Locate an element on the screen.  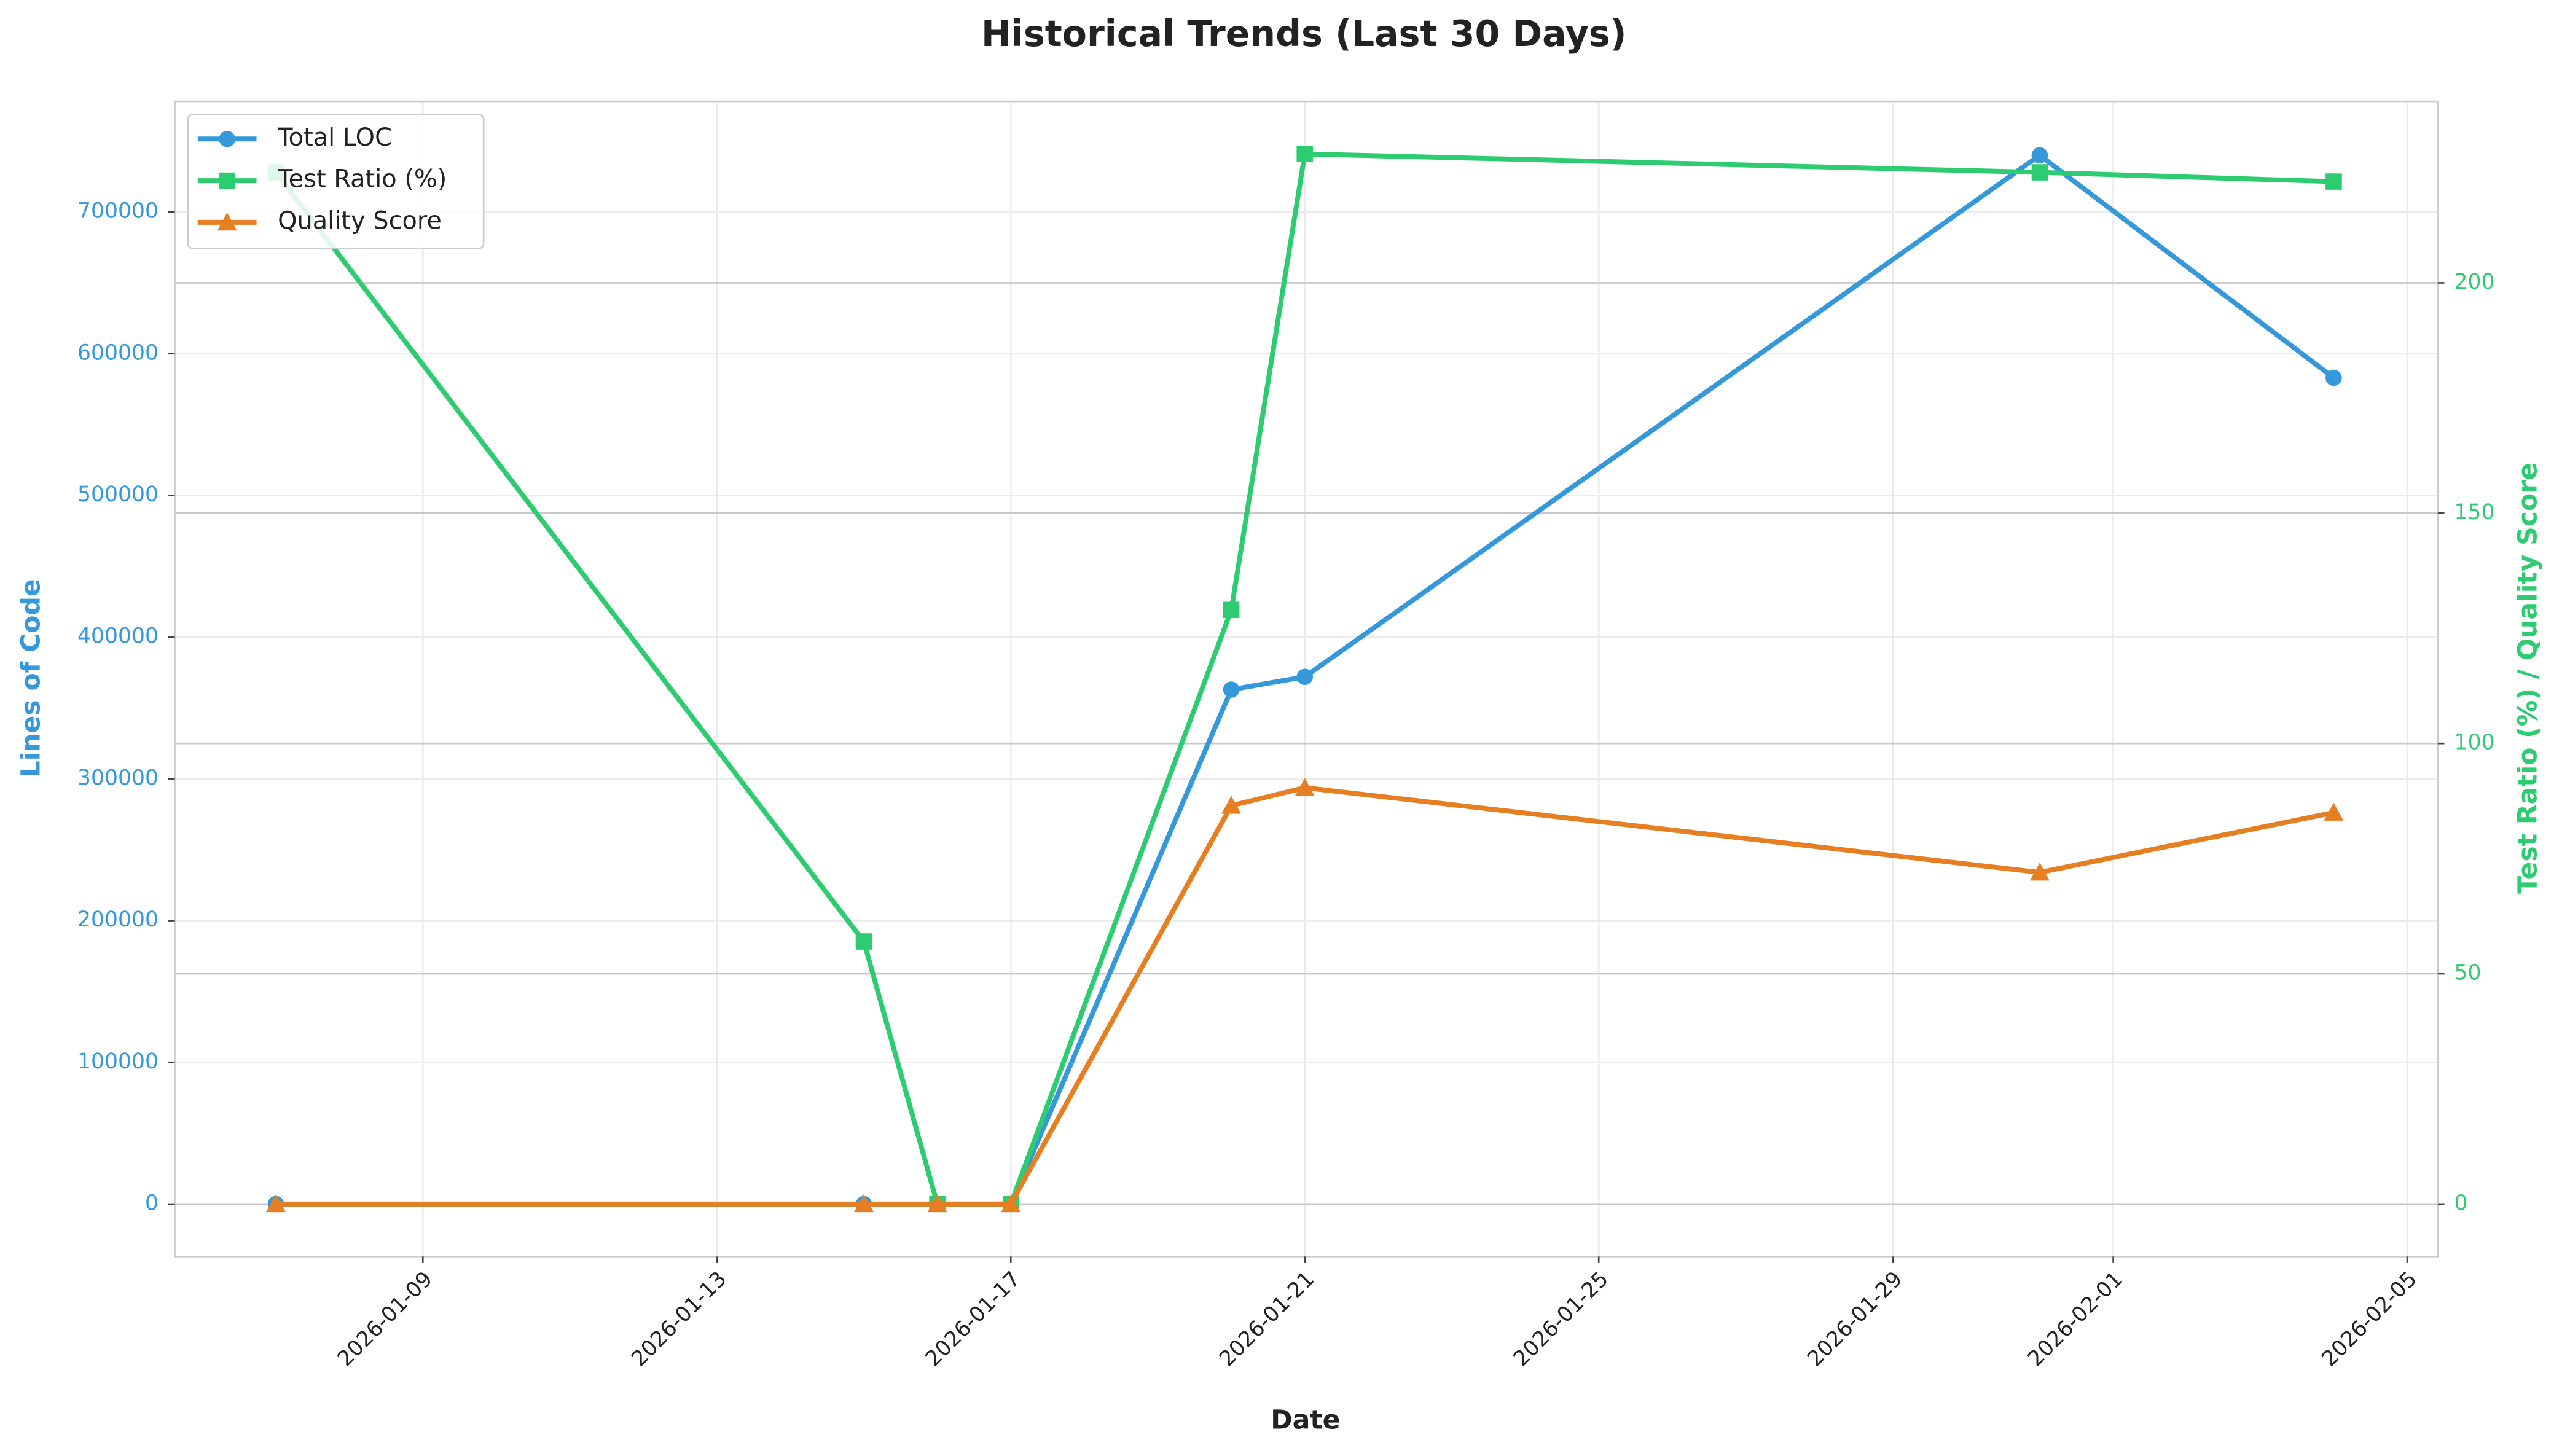
legend: Total LOC Test Ratio (%) Quality Score is located at coordinates (336, 181).